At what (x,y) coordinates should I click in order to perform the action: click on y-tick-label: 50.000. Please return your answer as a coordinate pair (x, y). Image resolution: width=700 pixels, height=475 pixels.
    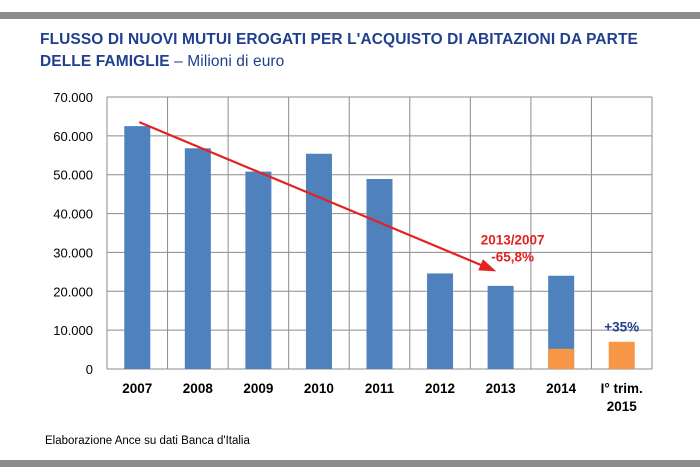
    Looking at the image, I should click on (73, 175).